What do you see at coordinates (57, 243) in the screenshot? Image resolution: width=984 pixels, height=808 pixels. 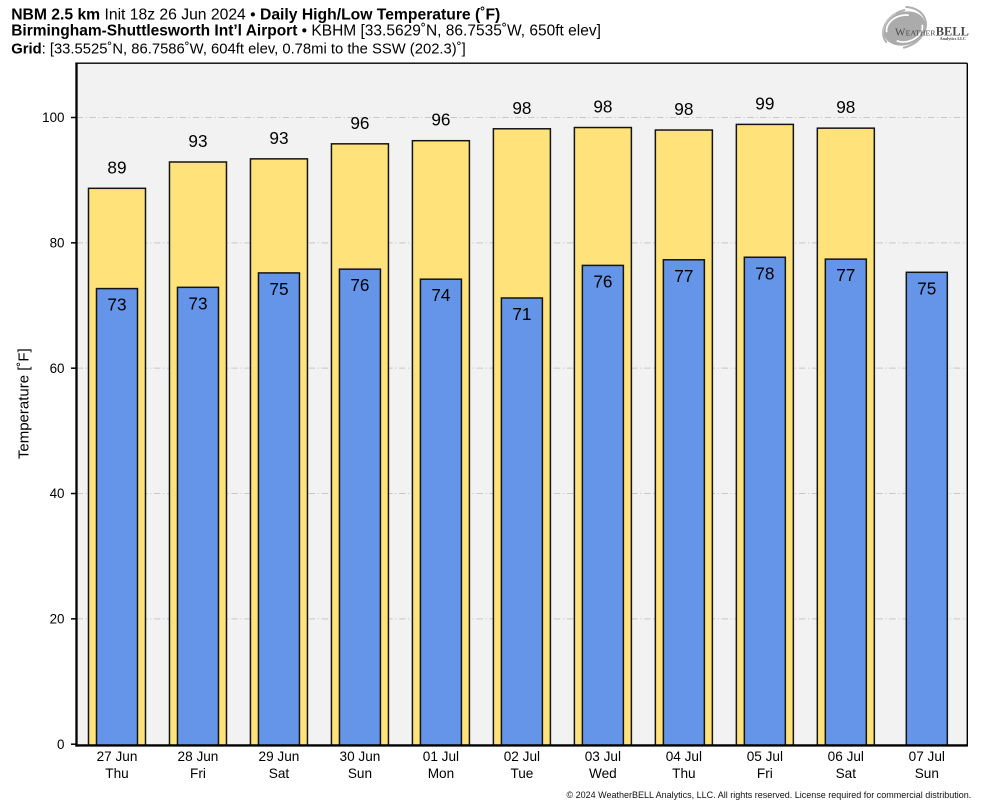 I see `y-tick-label: 80` at bounding box center [57, 243].